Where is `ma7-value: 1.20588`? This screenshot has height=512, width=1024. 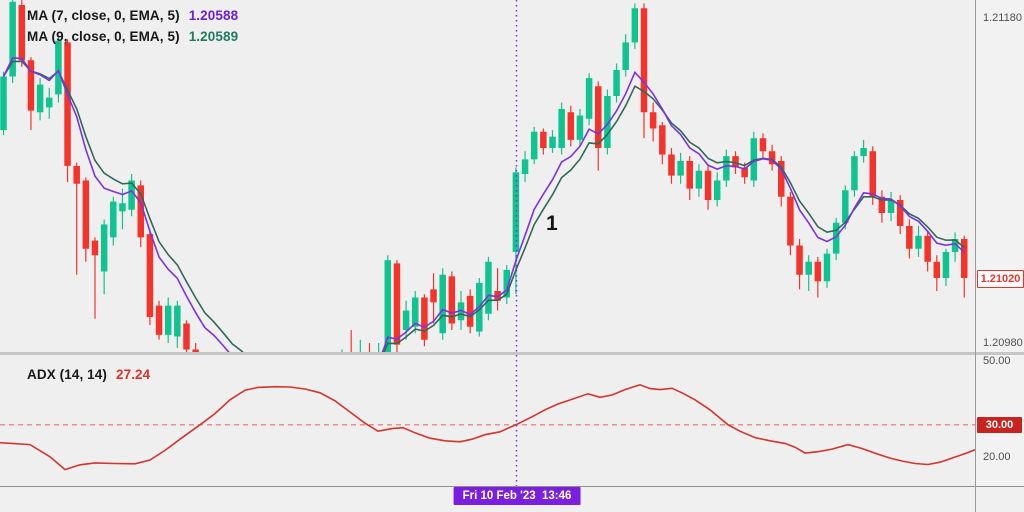 ma7-value: 1.20588 is located at coordinates (213, 15).